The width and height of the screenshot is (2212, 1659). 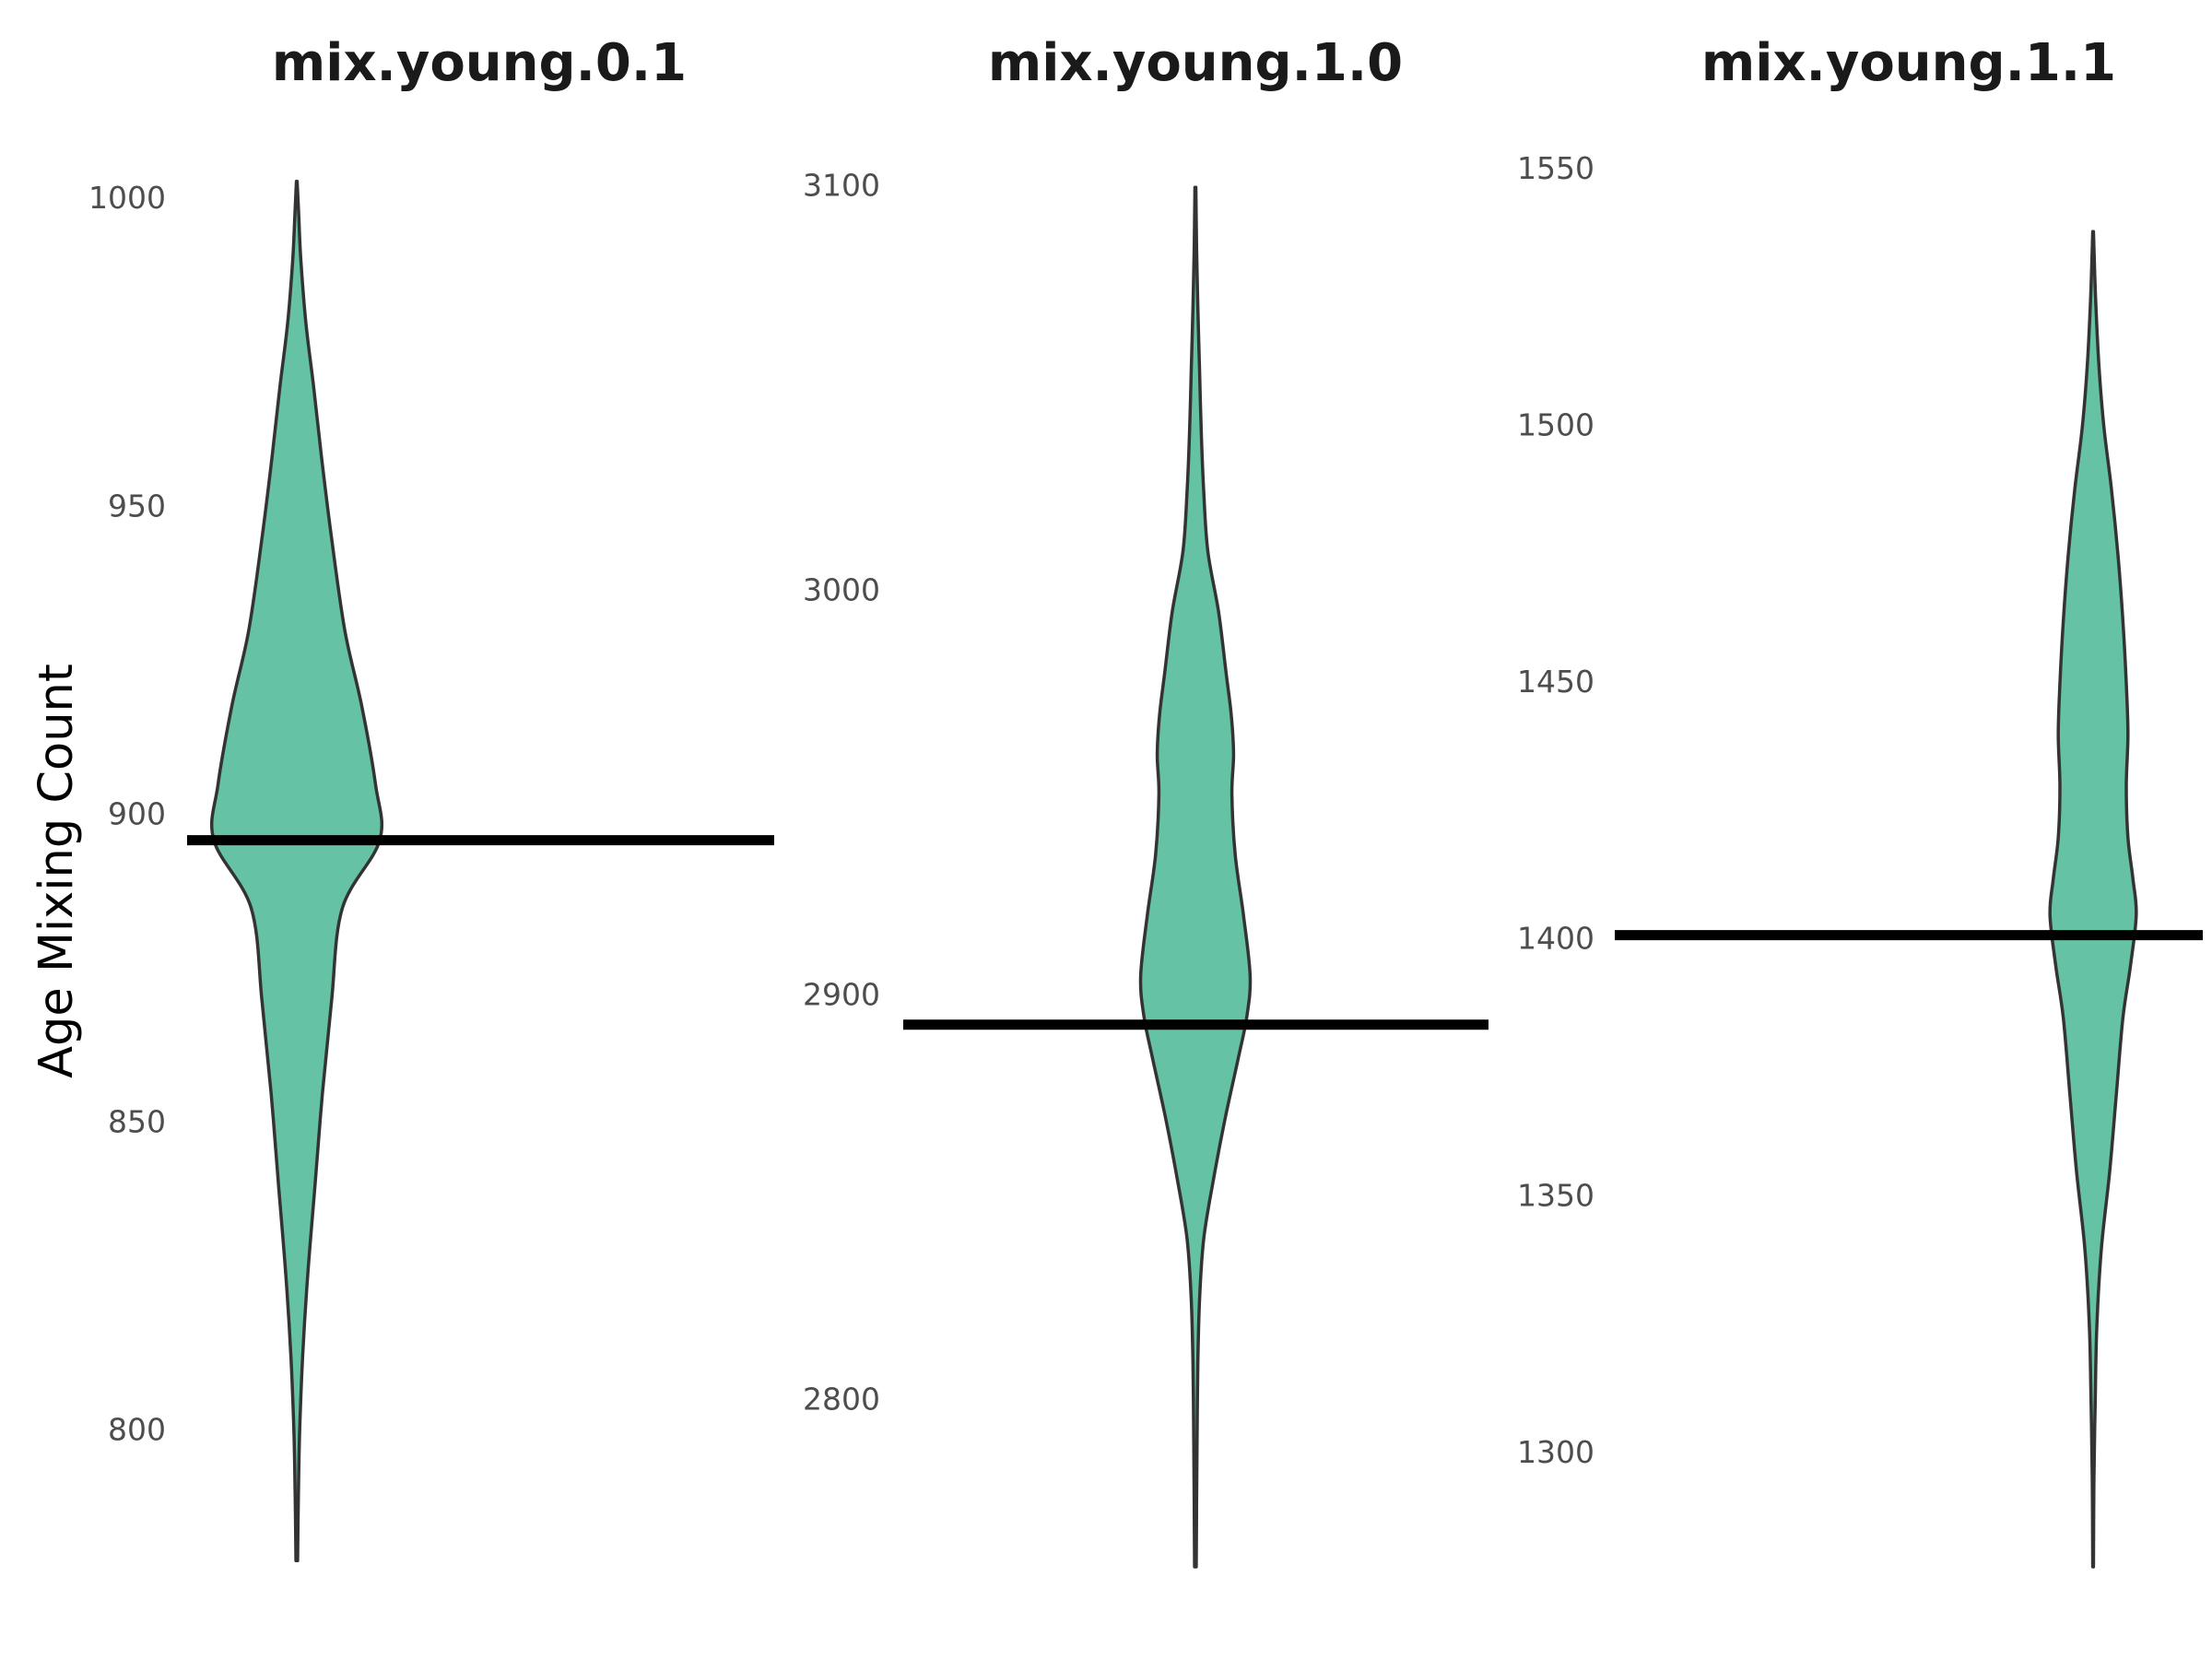 I want to click on panel-title: mix.young.0.1, so click(x=479, y=63).